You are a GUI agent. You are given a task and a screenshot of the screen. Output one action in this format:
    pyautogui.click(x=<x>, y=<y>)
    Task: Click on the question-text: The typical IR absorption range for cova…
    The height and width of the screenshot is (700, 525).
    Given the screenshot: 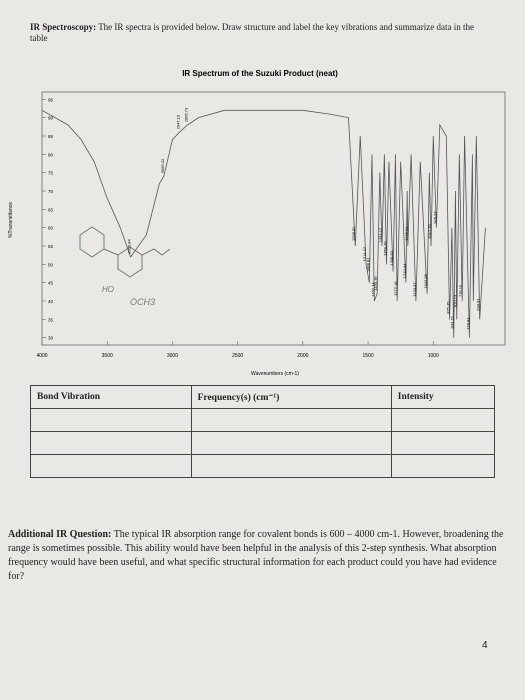 What is the action you would take?
    pyautogui.click(x=256, y=555)
    